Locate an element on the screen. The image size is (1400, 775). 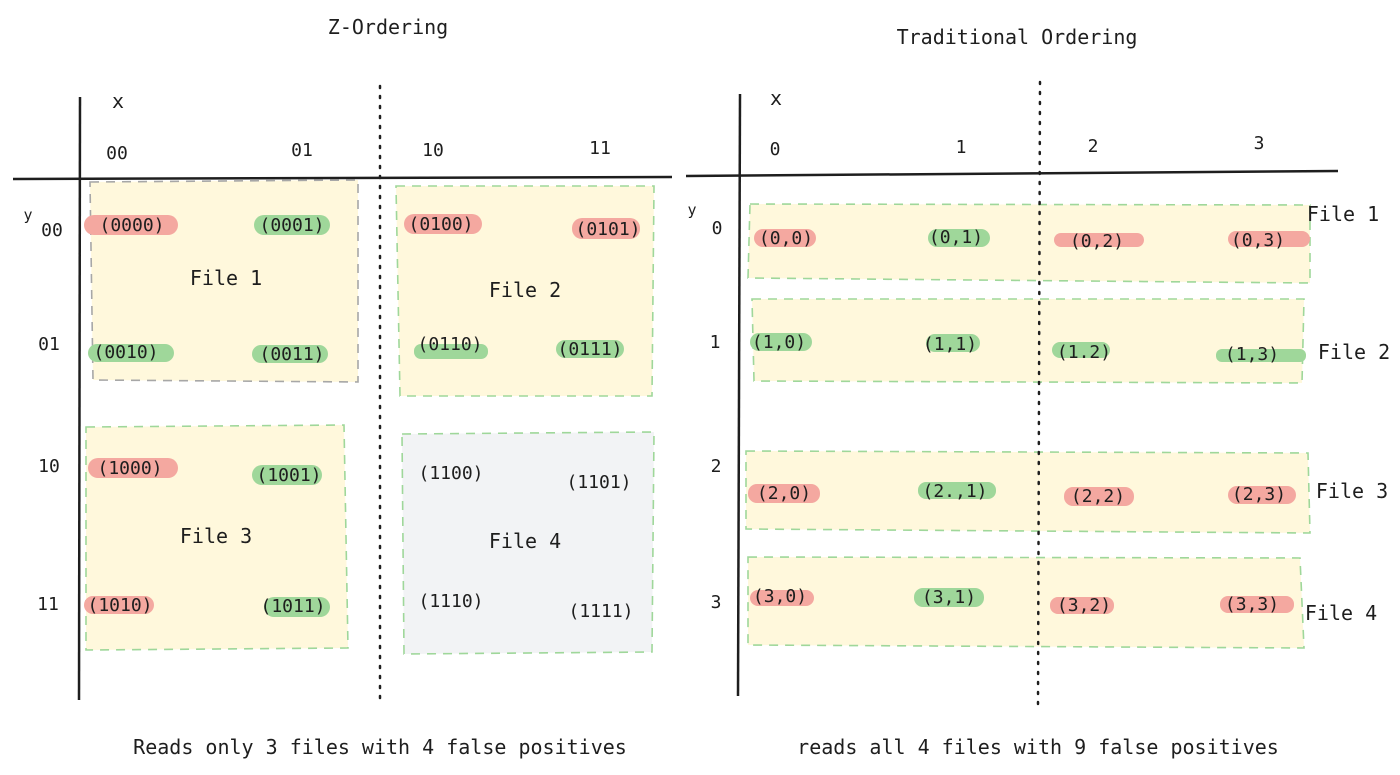
z-file-2-label: File 2 is located at coordinates (525, 290).